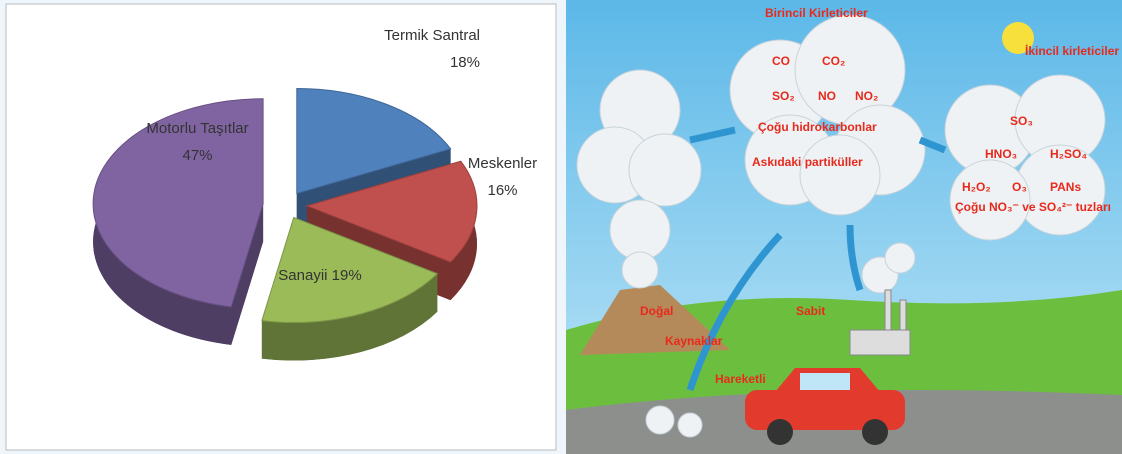 This screenshot has width=1122, height=454. I want to click on illustration-label: Doğal, so click(656, 311).